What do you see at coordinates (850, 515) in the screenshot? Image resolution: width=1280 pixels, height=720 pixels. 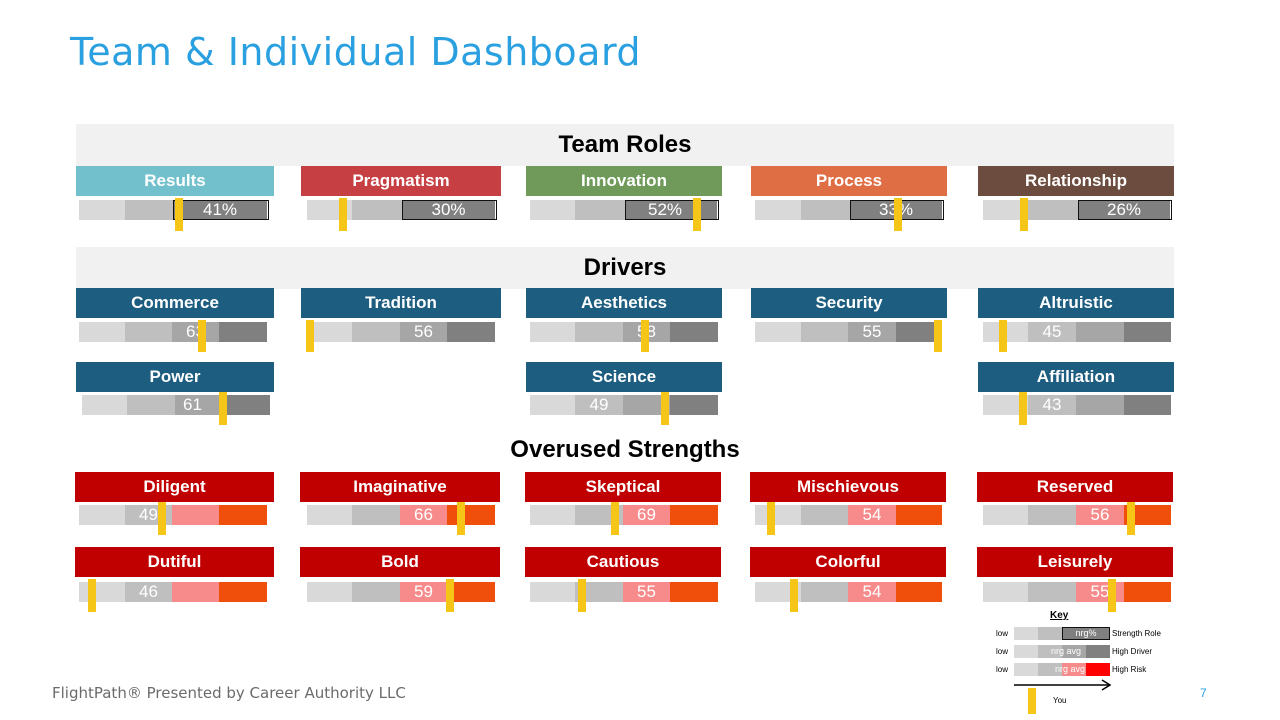 I see `risk-bar-mischievous: 54` at bounding box center [850, 515].